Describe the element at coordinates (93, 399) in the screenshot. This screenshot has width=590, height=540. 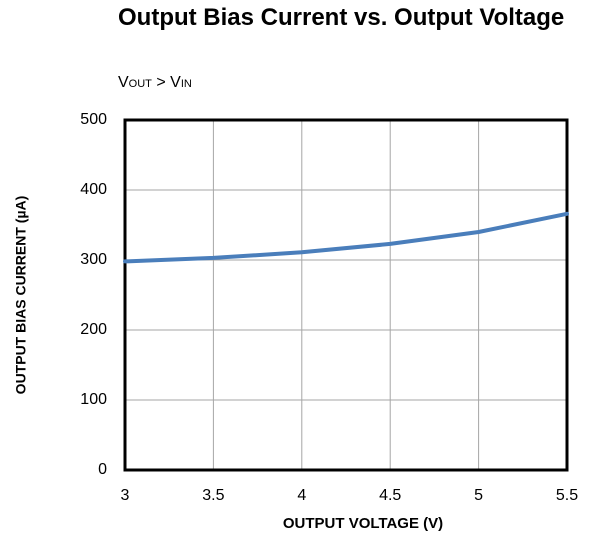
I see `y-tick-label: 100` at that location.